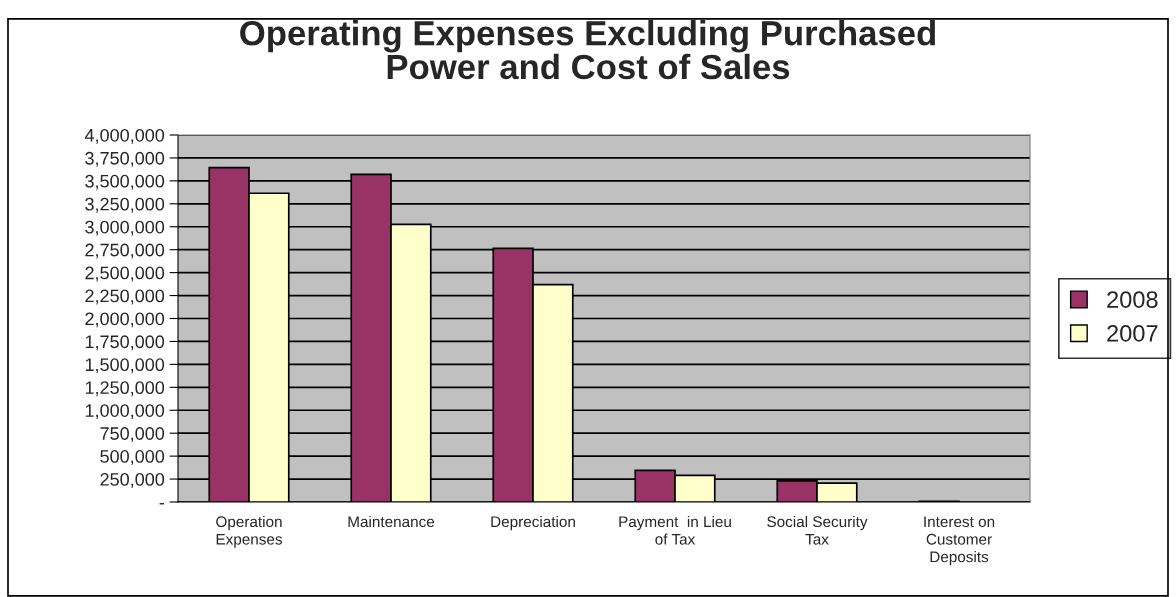 This screenshot has width=1176, height=597. Describe the element at coordinates (125, 412) in the screenshot. I see `y-tick-label: 1,000,000` at that location.